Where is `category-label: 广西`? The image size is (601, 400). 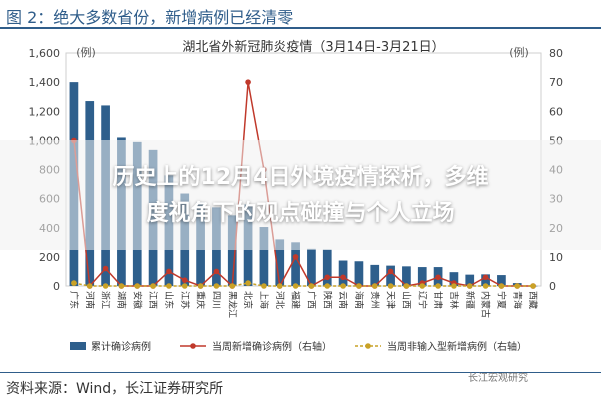 category-label: 广西 is located at coordinates (311, 300).